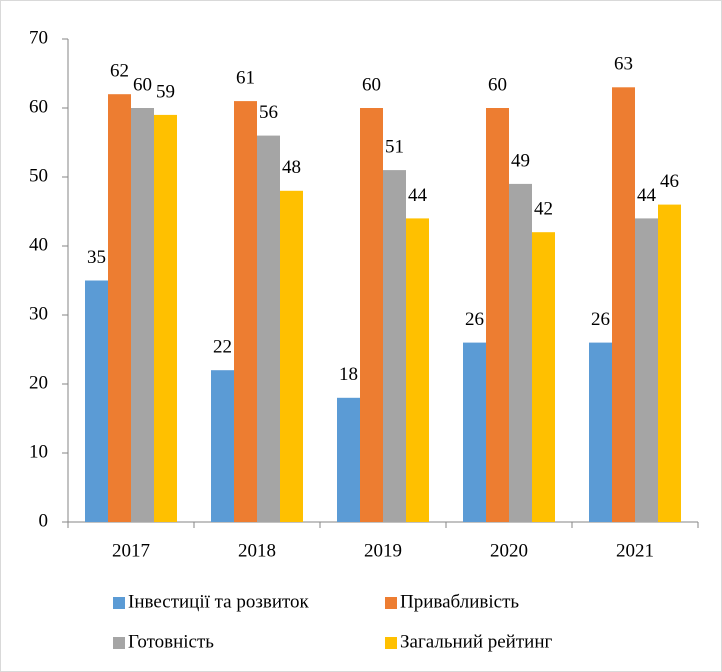 The width and height of the screenshot is (722, 672). Describe the element at coordinates (38, 244) in the screenshot. I see `y-tick-label: 40` at that location.